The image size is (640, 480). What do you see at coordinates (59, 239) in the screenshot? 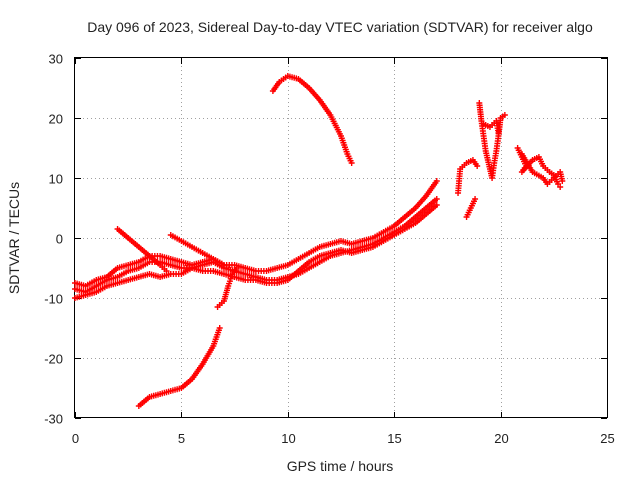
I see `y-tick-label: 0` at bounding box center [59, 239].